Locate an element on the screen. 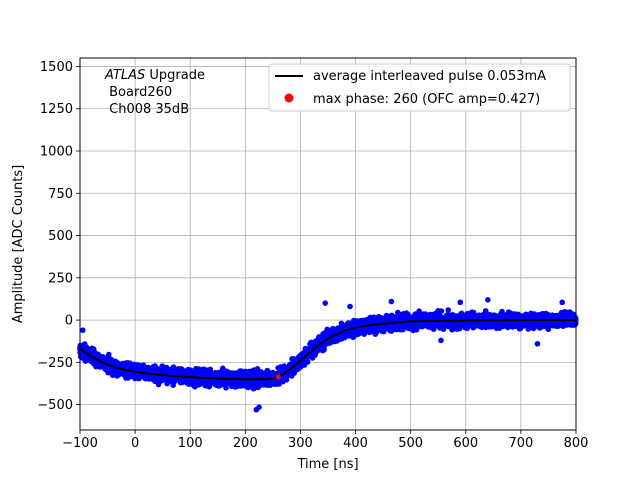 Image resolution: width=640 pixels, height=480 pixels. series-lines is located at coordinates (327, 350).